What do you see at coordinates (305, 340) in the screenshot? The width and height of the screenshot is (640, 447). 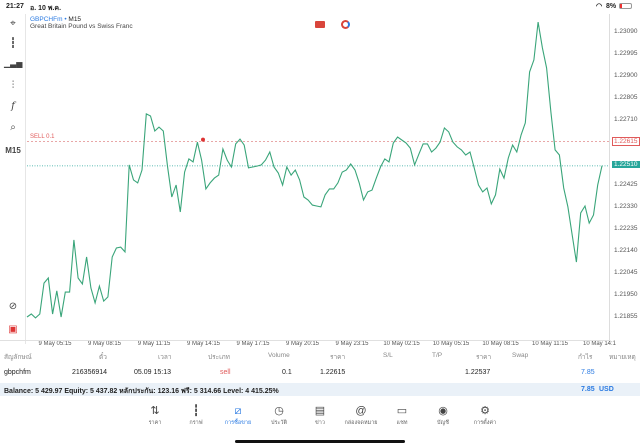 I see `time-axis-line` at bounding box center [305, 340].